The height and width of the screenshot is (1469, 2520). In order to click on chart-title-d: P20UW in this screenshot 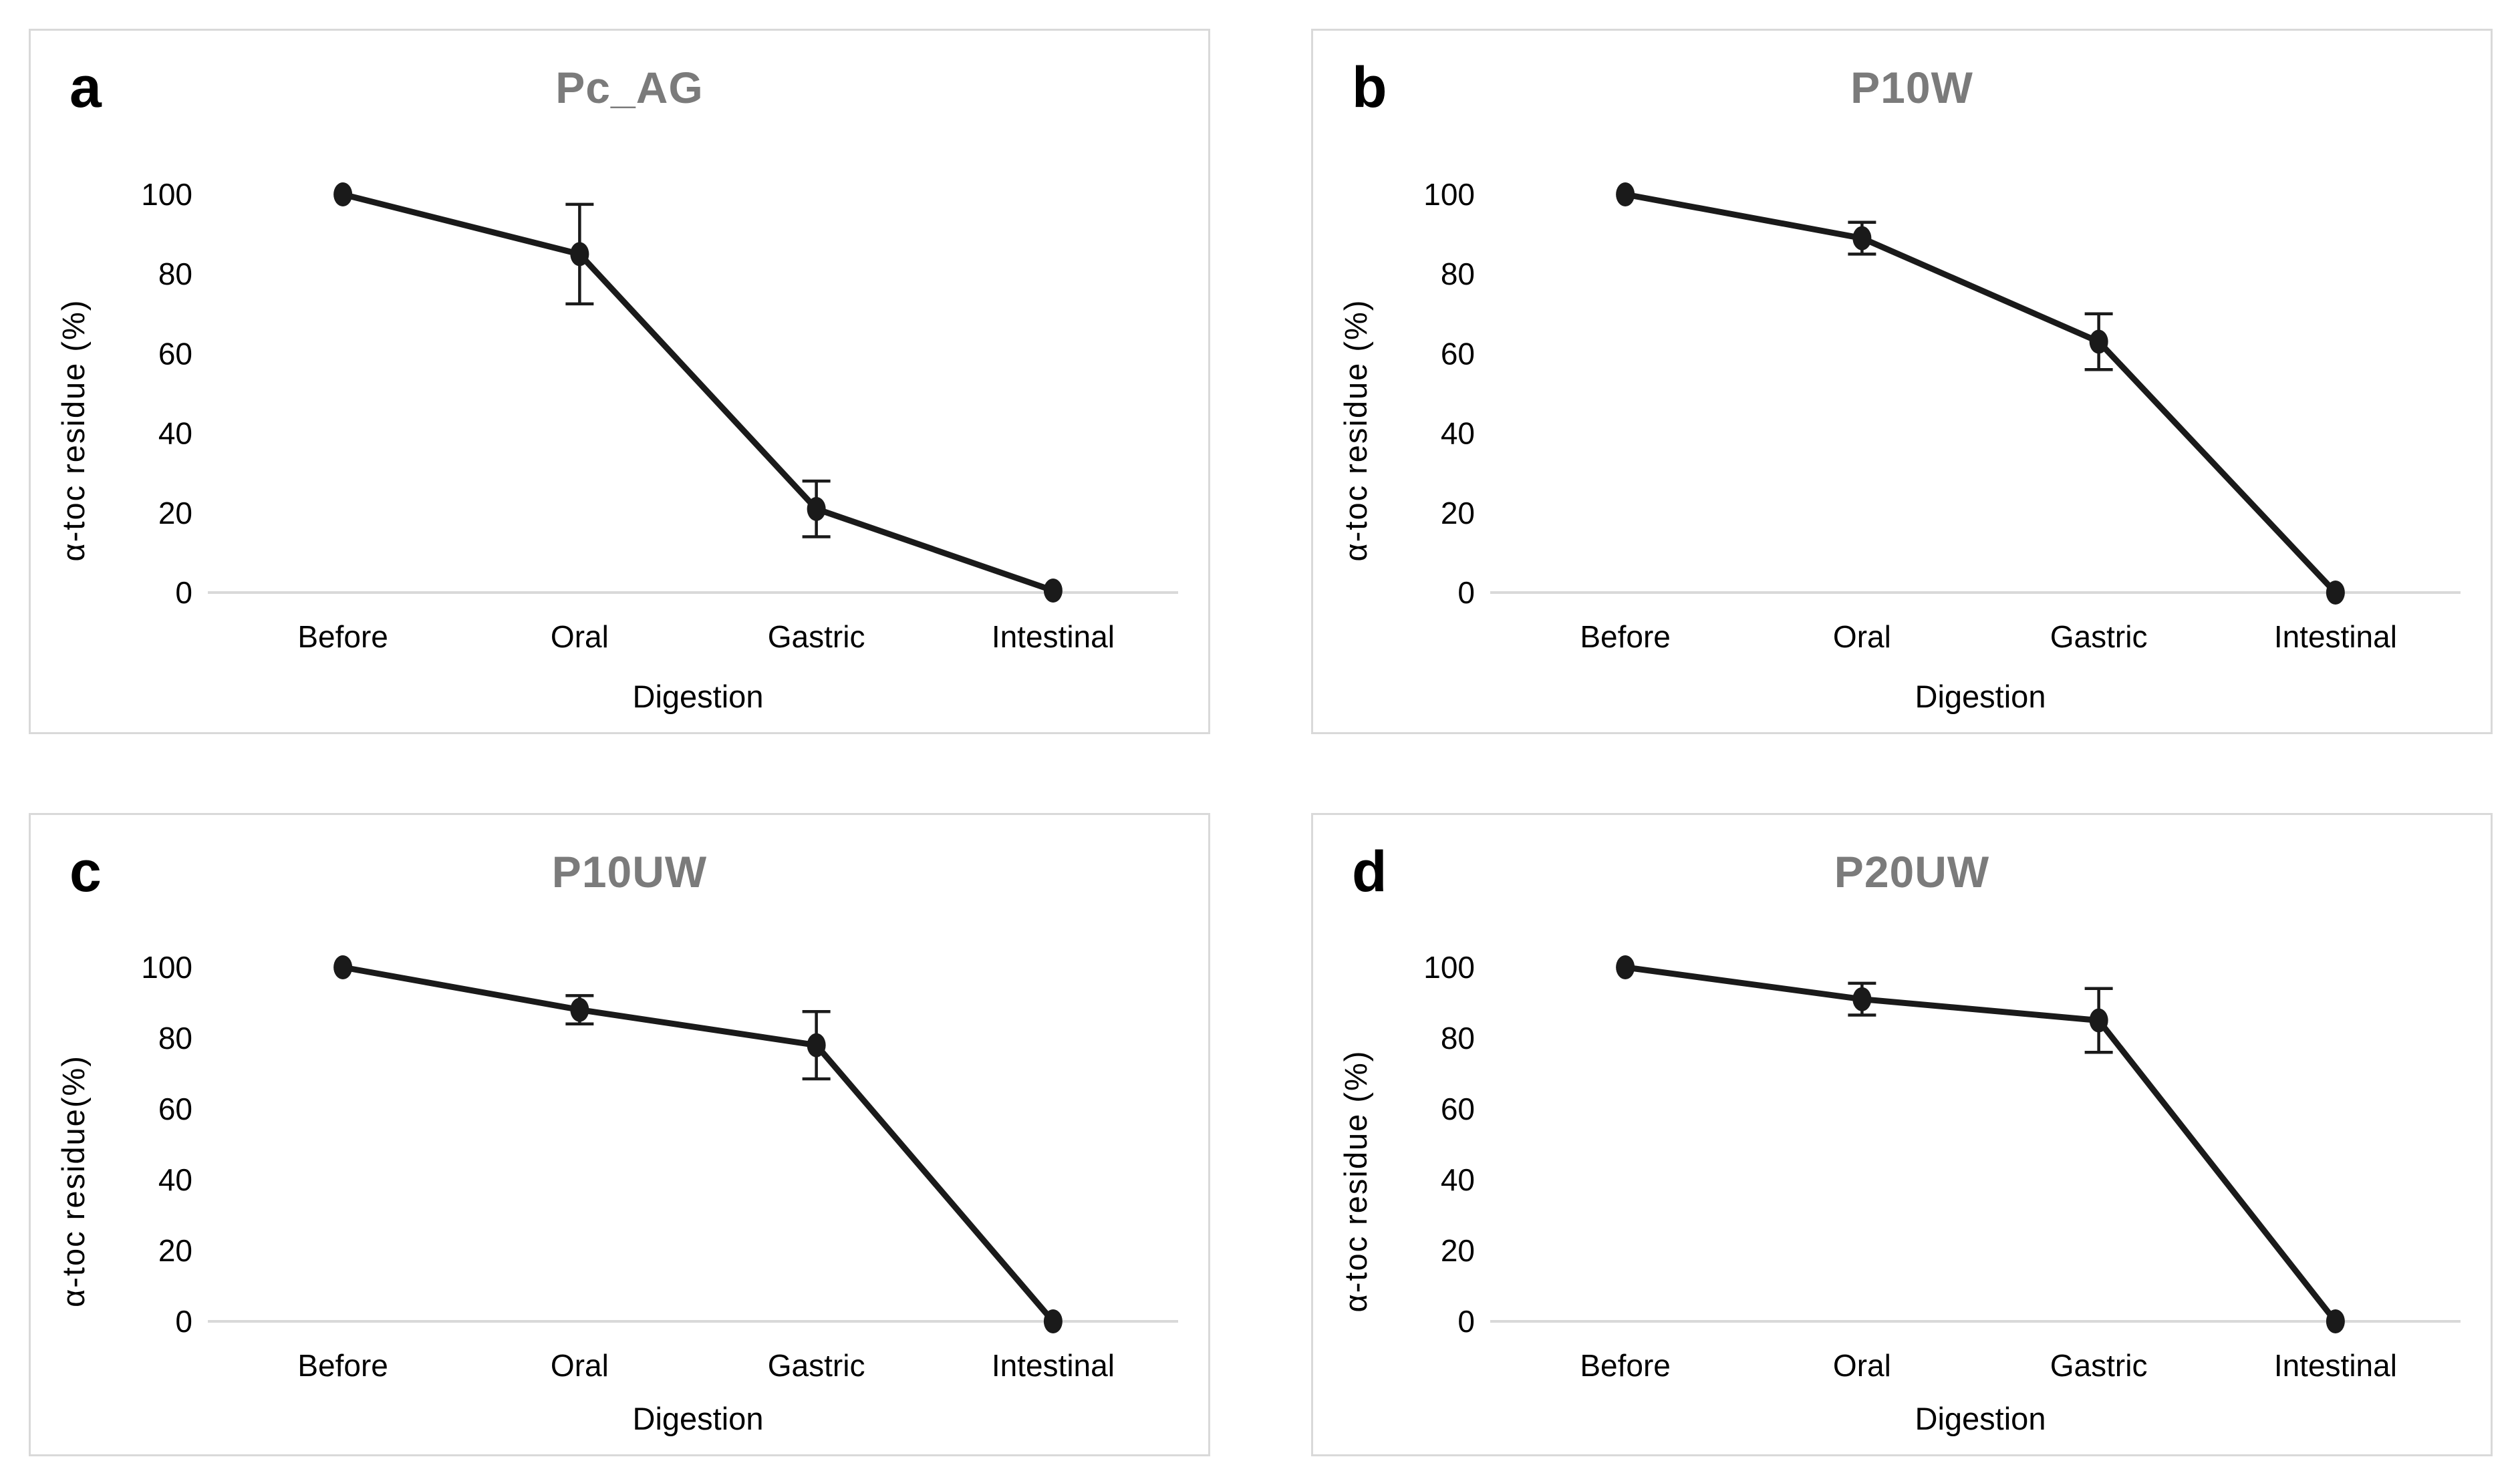, I will do `click(1912, 871)`.